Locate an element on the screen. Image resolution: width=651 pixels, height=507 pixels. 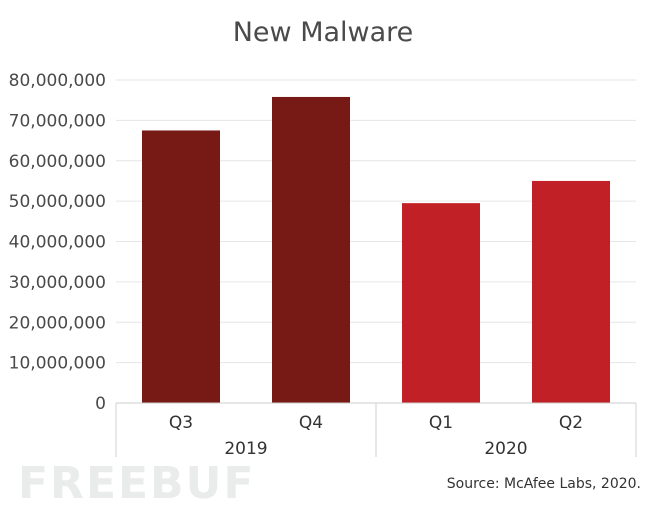
chart-title: New Malware is located at coordinates (323, 32).